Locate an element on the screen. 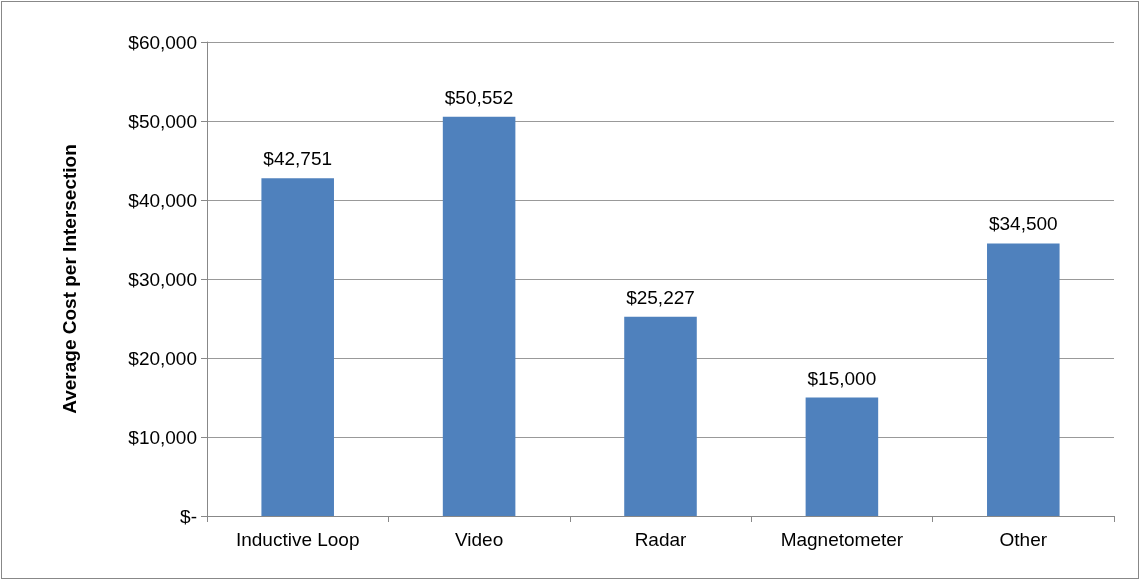  y-tick-label: $40,000 is located at coordinates (162, 200).